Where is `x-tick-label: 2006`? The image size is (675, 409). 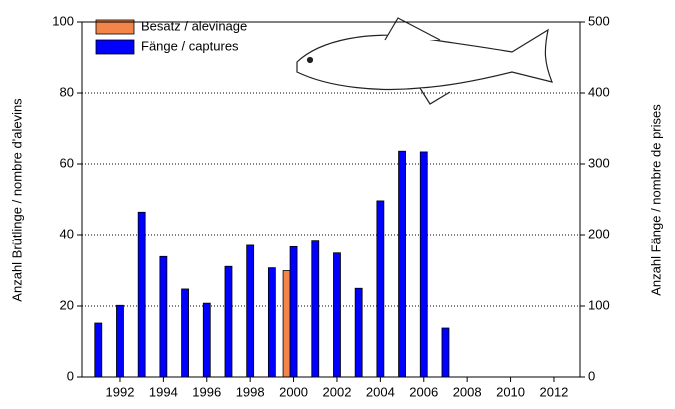 x-tick-label: 2006 is located at coordinates (423, 391).